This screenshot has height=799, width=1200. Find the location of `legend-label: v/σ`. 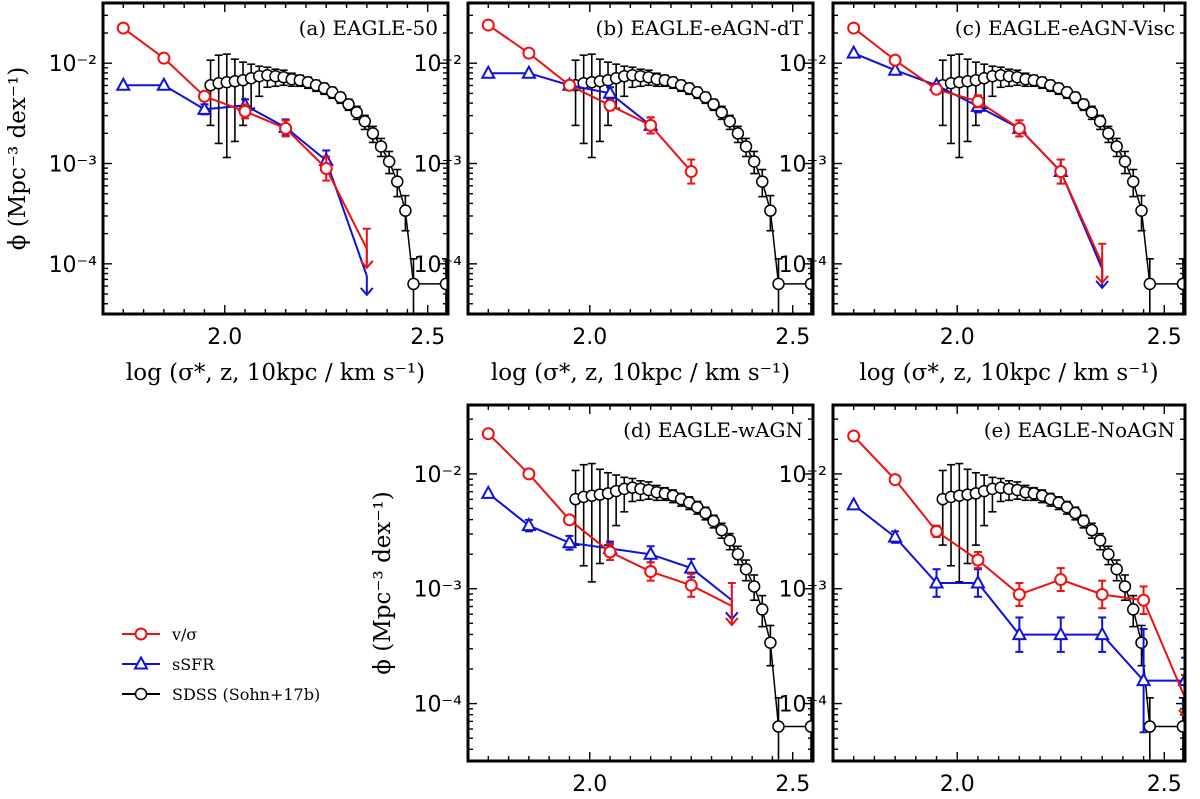

legend-label: v/σ is located at coordinates (184, 634).